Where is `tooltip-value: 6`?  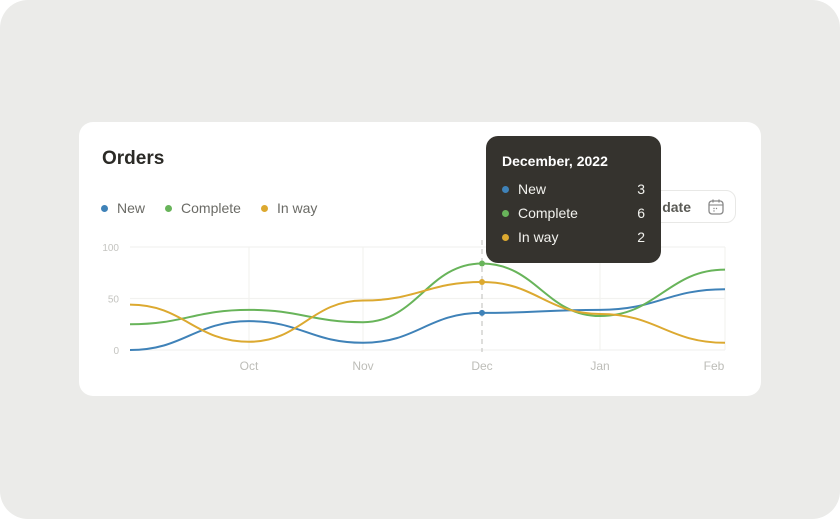 tooltip-value: 6 is located at coordinates (641, 213).